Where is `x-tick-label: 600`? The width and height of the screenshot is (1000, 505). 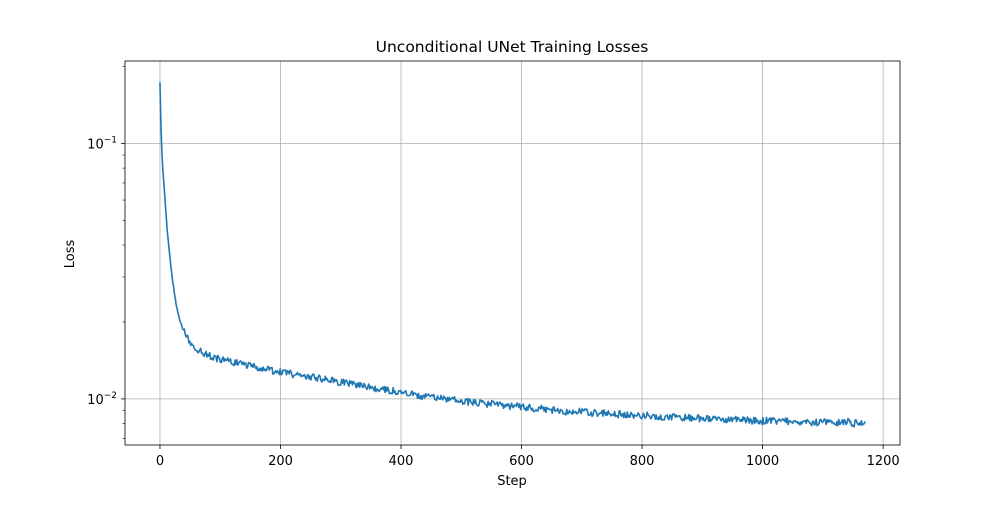 x-tick-label: 600 is located at coordinates (521, 461).